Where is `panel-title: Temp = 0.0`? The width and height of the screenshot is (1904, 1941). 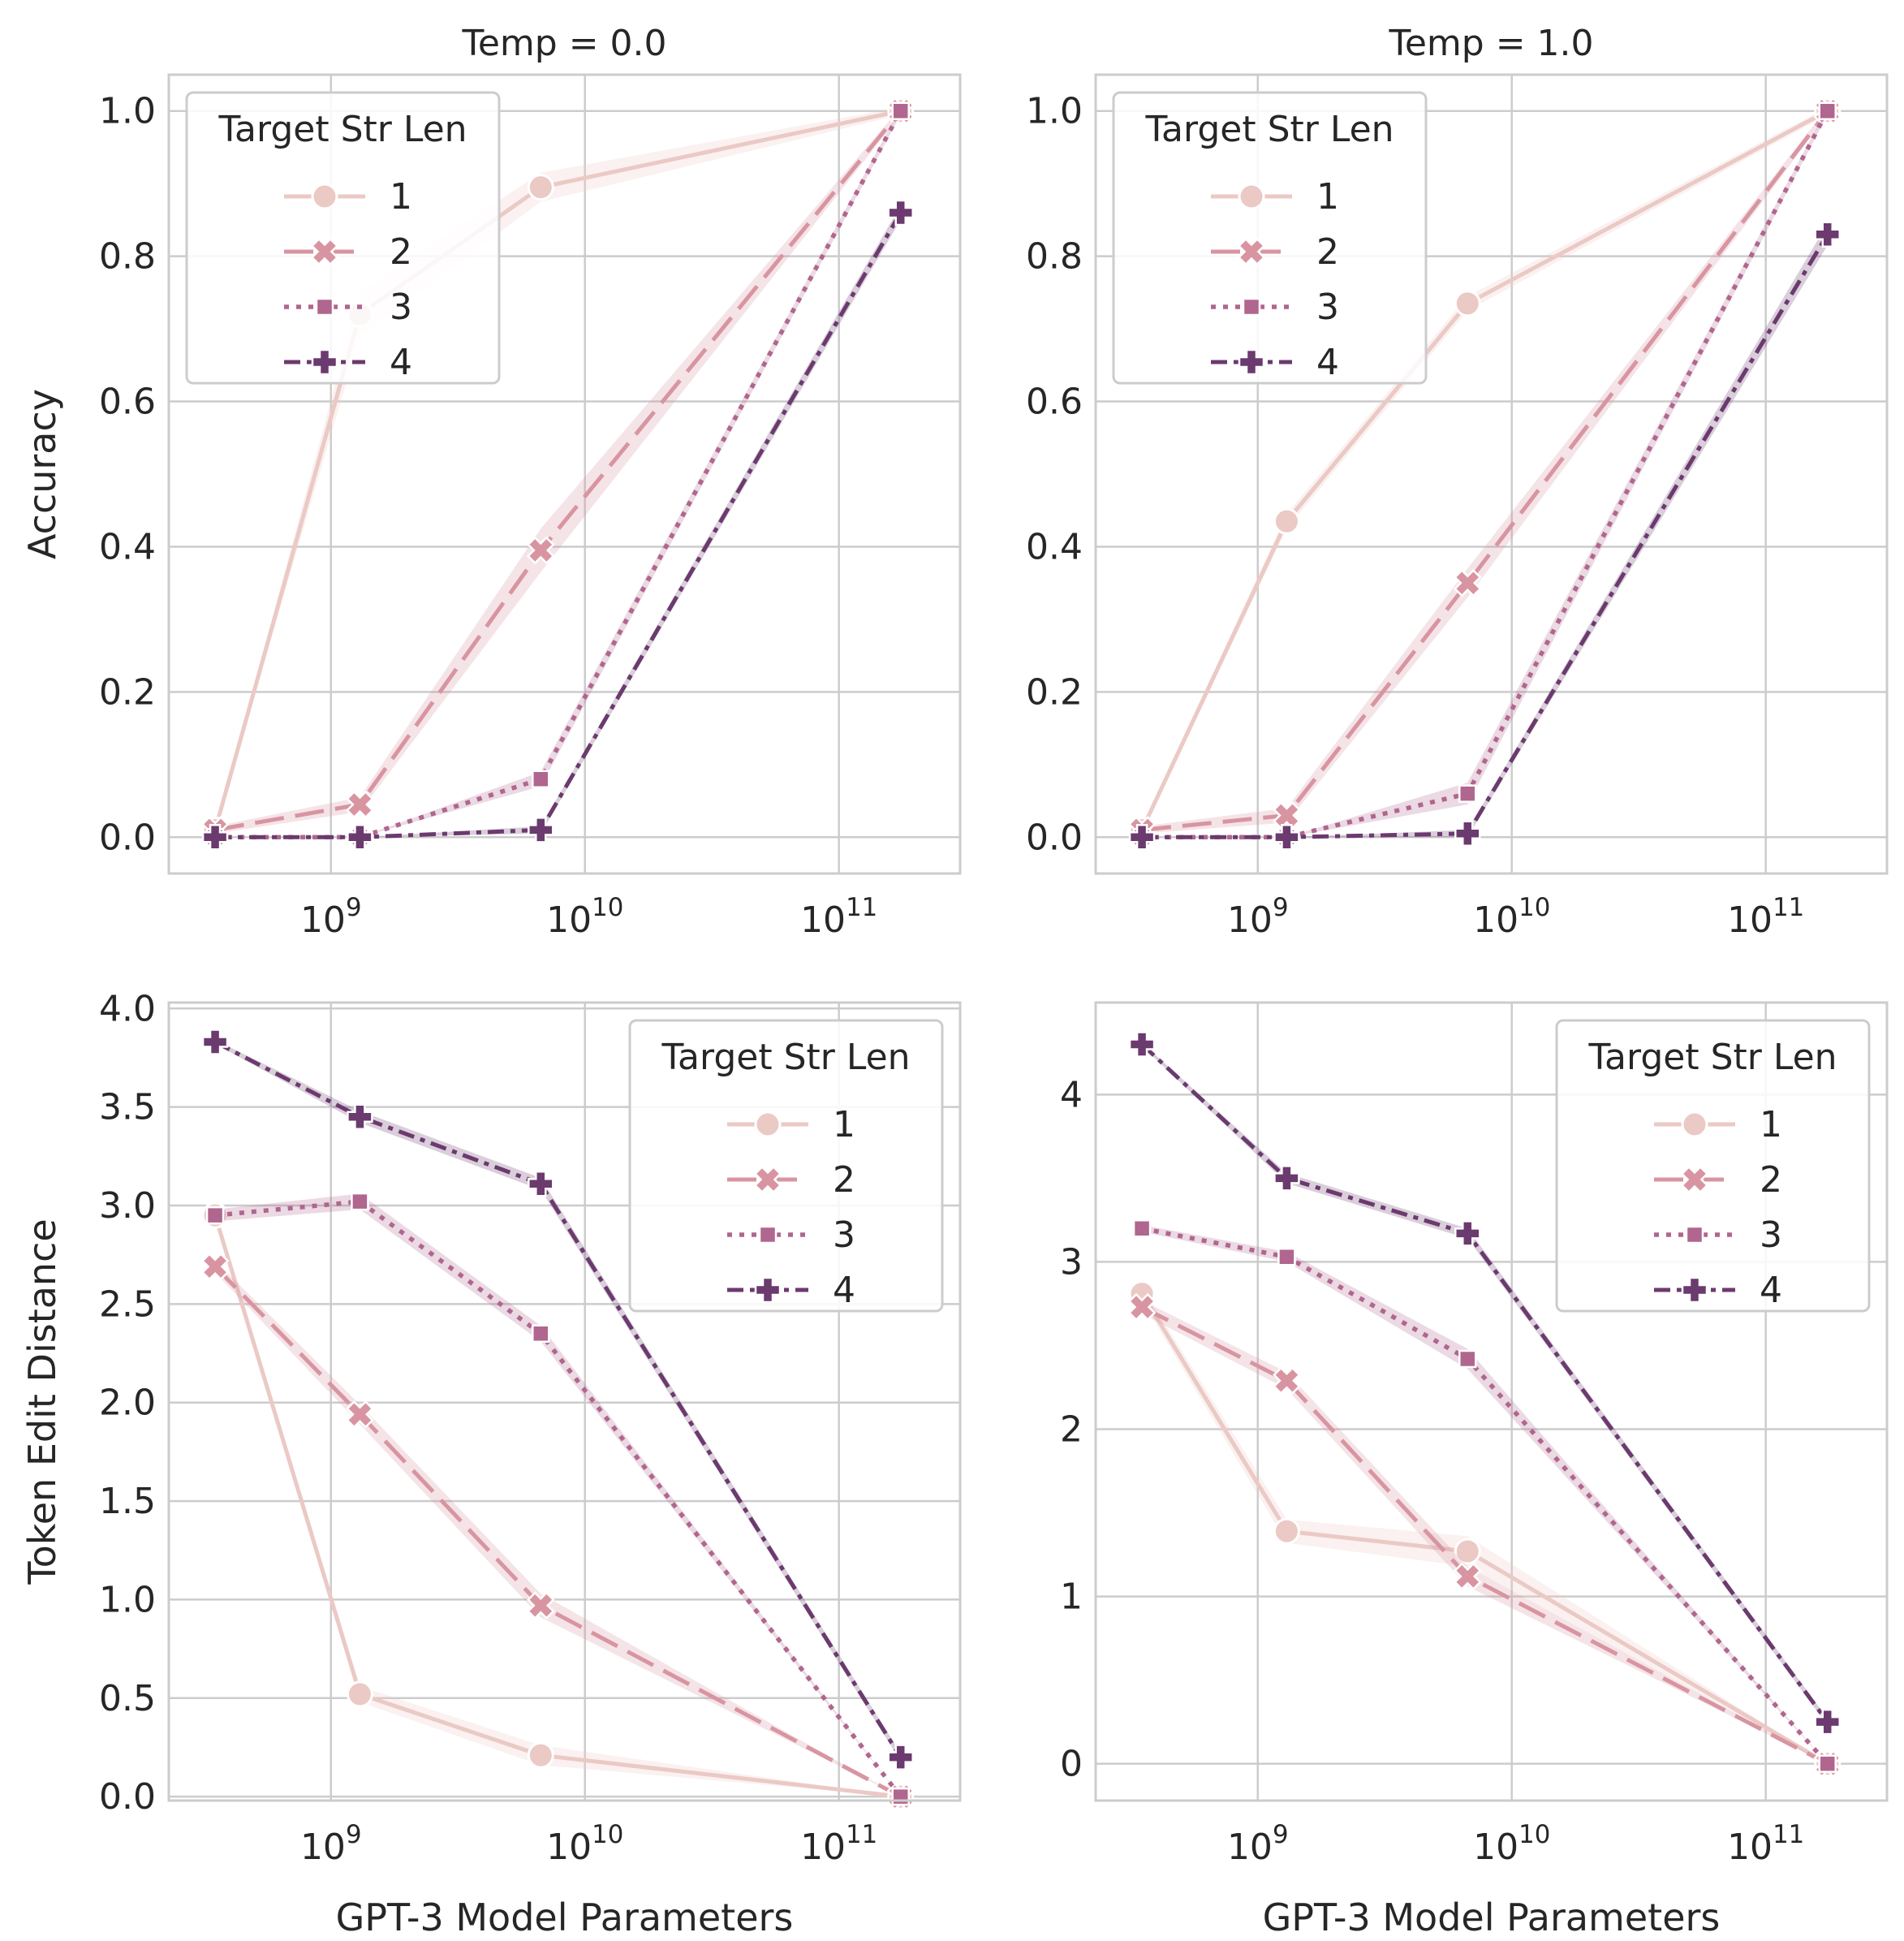 panel-title: Temp = 0.0 is located at coordinates (563, 43).